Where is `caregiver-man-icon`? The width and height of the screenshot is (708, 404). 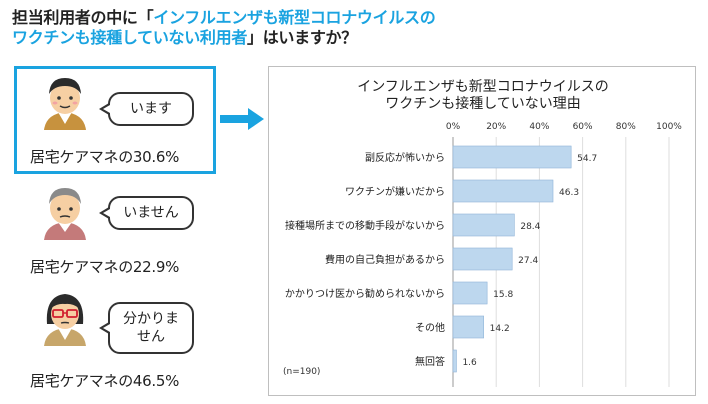 caregiver-man-icon is located at coordinates (65, 104).